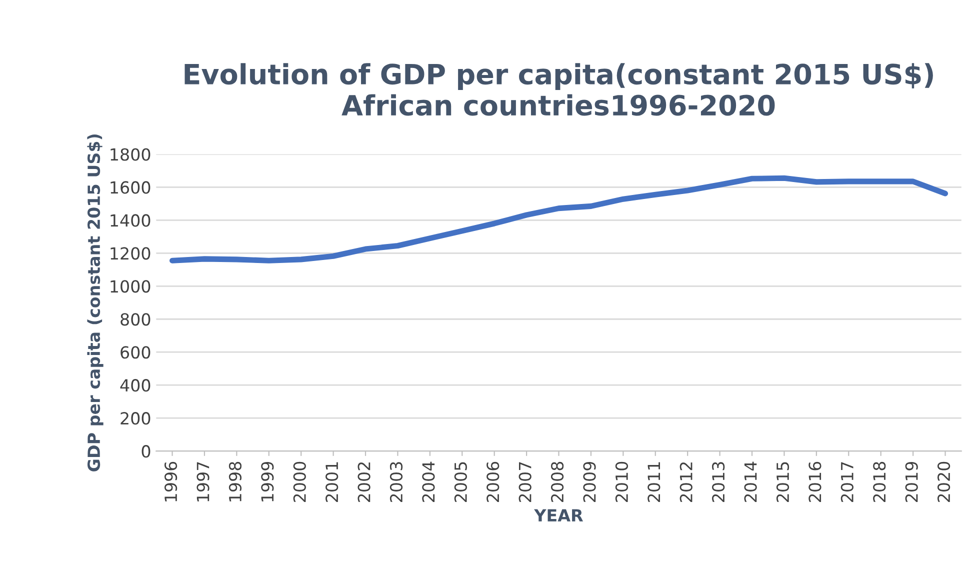 Image resolution: width=976 pixels, height=582 pixels. Describe the element at coordinates (750, 482) in the screenshot. I see `x-tick-label: 2014` at that location.